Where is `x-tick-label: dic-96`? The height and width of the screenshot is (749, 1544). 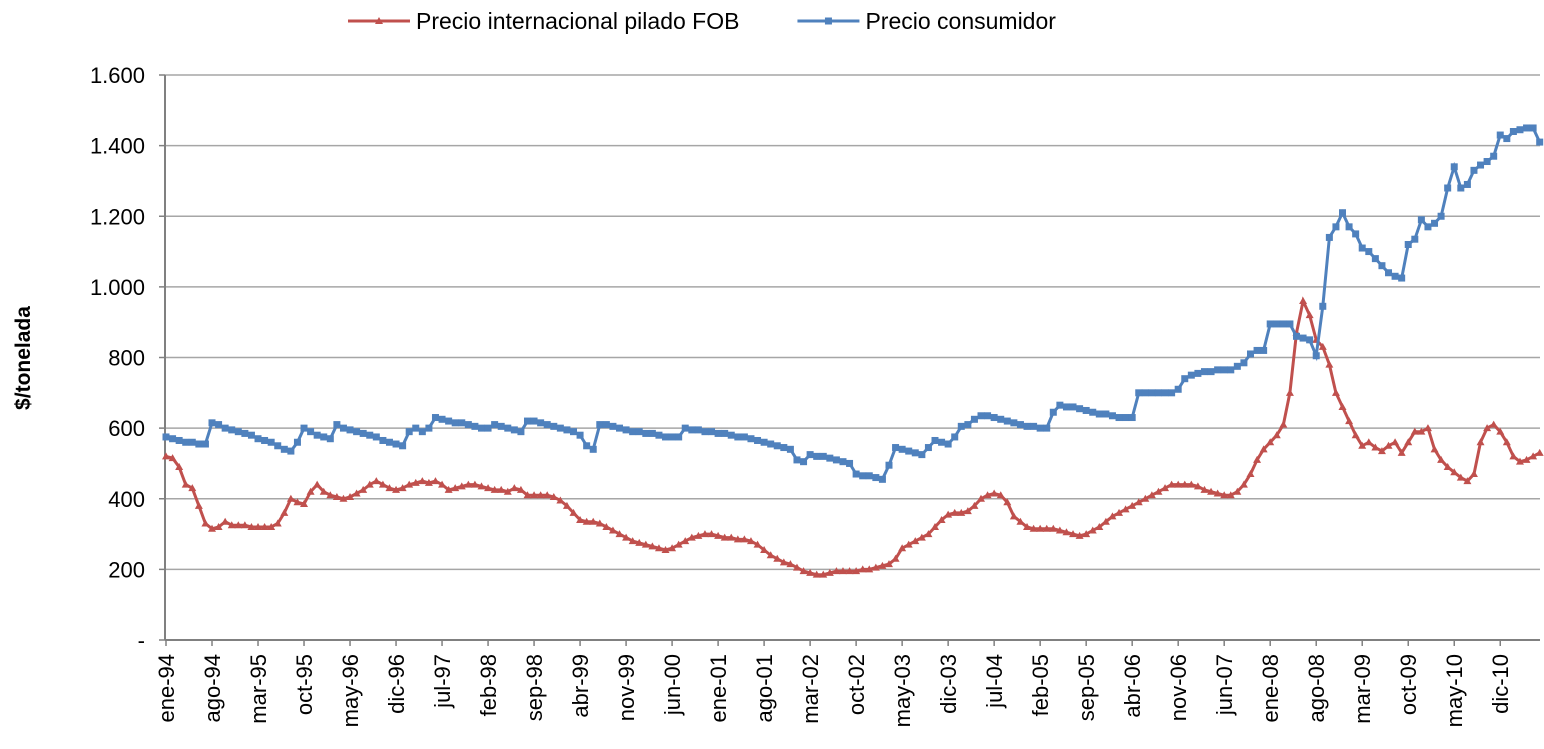
x-tick-label: dic-96 is located at coordinates (396, 684).